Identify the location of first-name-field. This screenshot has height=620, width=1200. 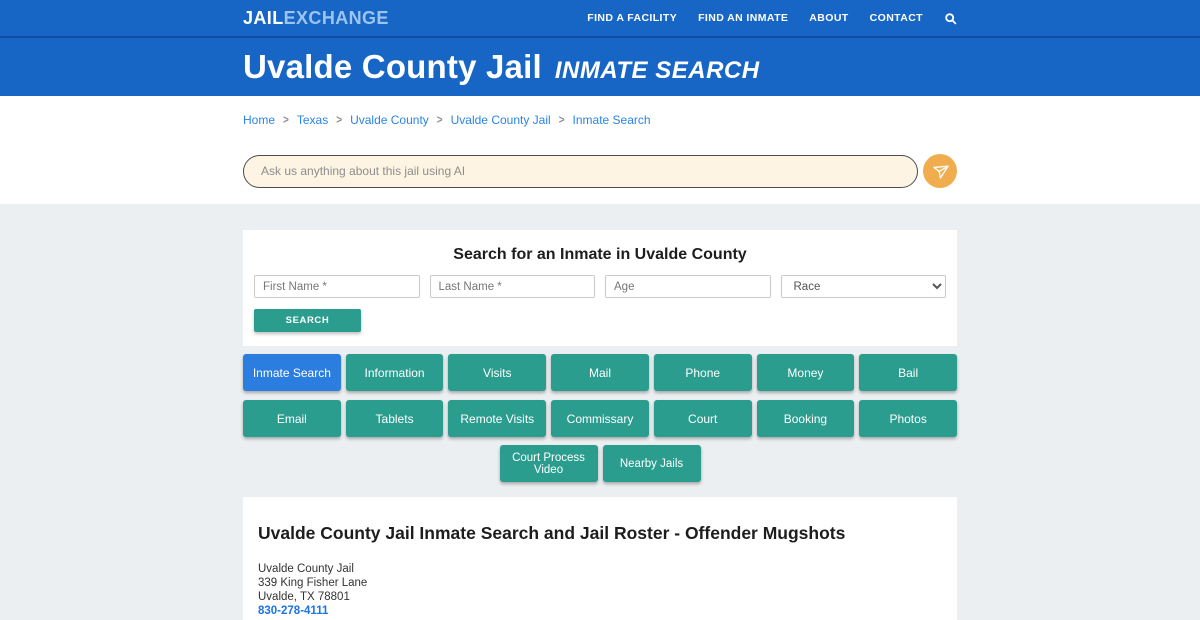
(337, 286).